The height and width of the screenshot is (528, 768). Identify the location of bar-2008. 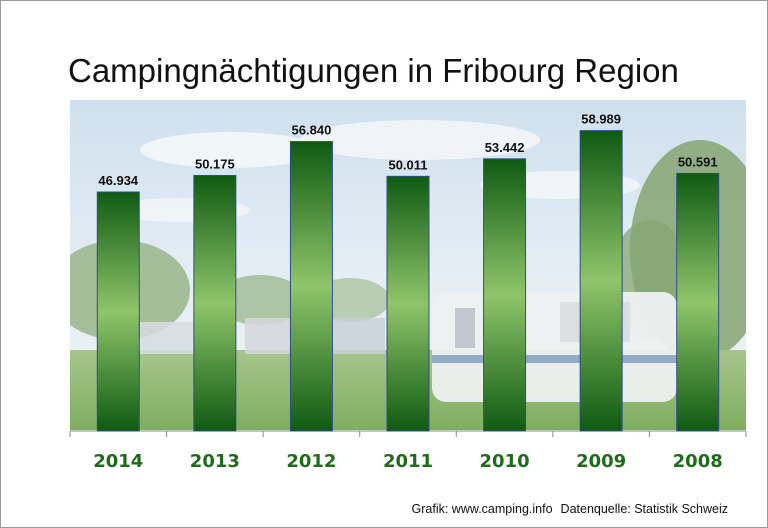
(698, 302).